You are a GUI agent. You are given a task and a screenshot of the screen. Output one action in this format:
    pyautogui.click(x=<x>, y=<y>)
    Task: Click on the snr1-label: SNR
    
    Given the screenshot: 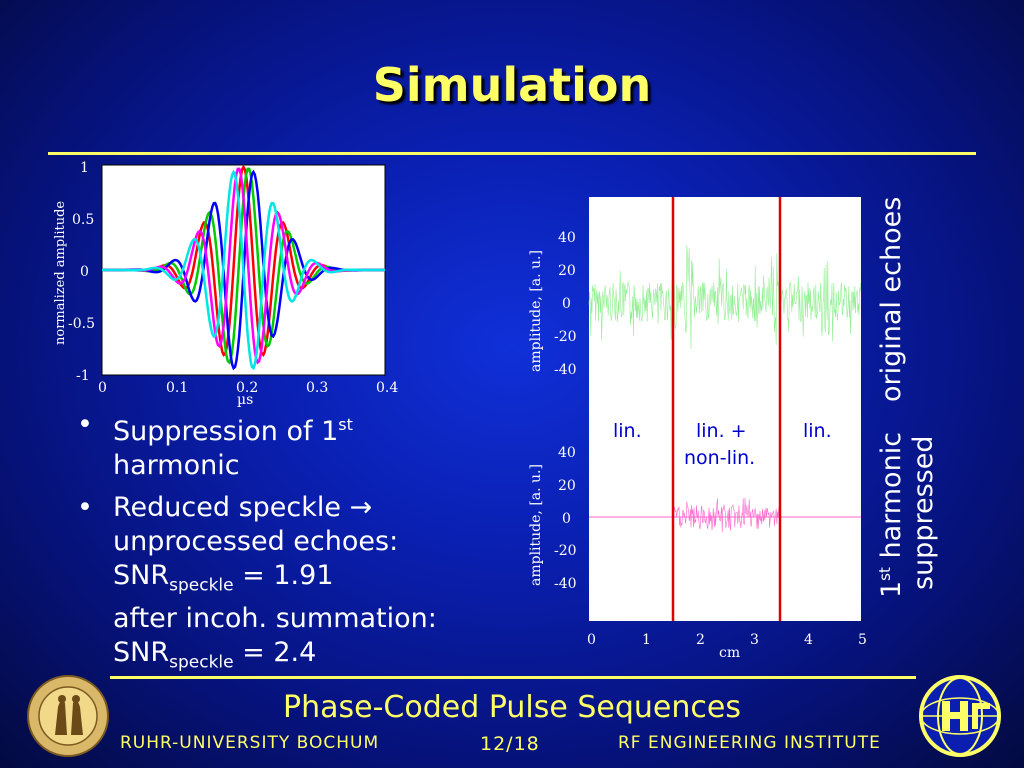 What is the action you would take?
    pyautogui.click(x=141, y=575)
    